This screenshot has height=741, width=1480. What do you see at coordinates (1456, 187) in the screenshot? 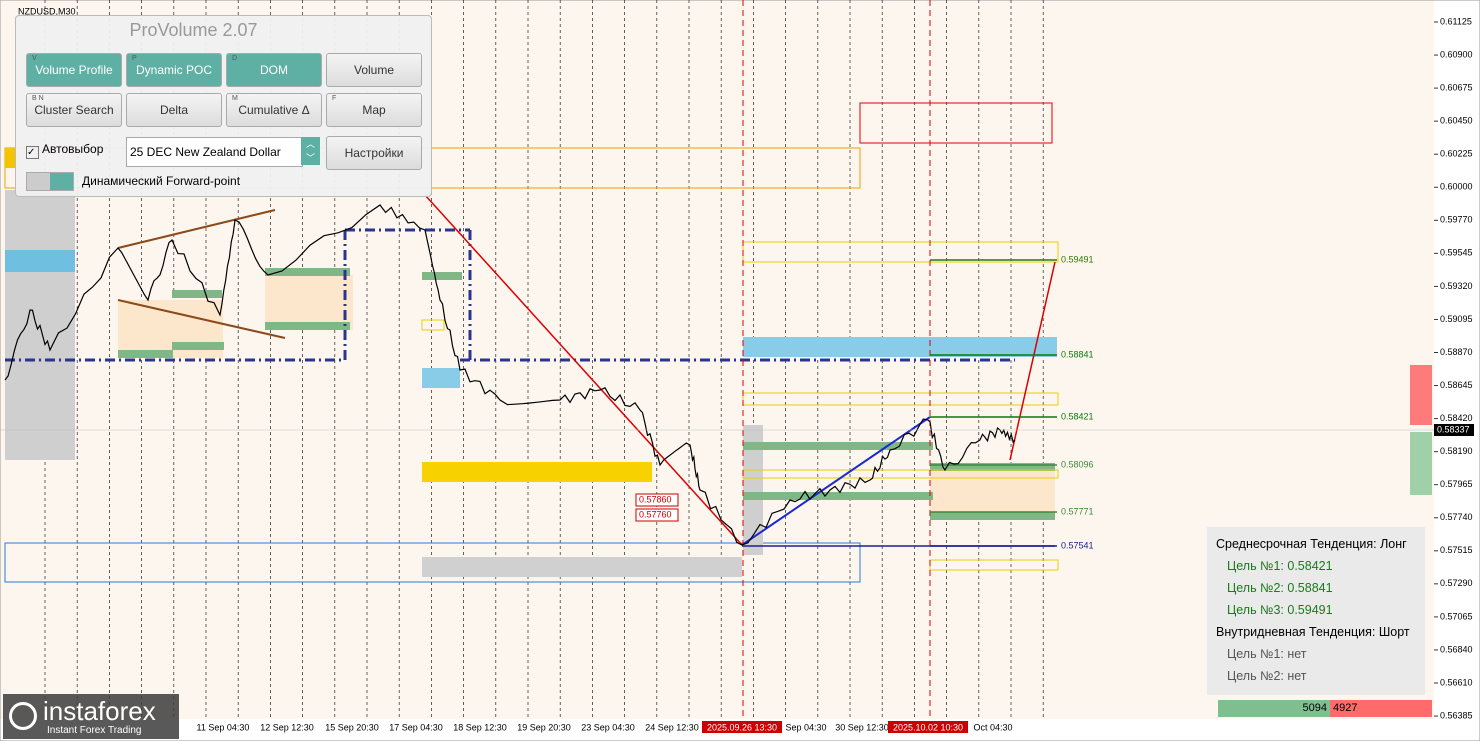
I see `price-label: 0.60000` at bounding box center [1456, 187].